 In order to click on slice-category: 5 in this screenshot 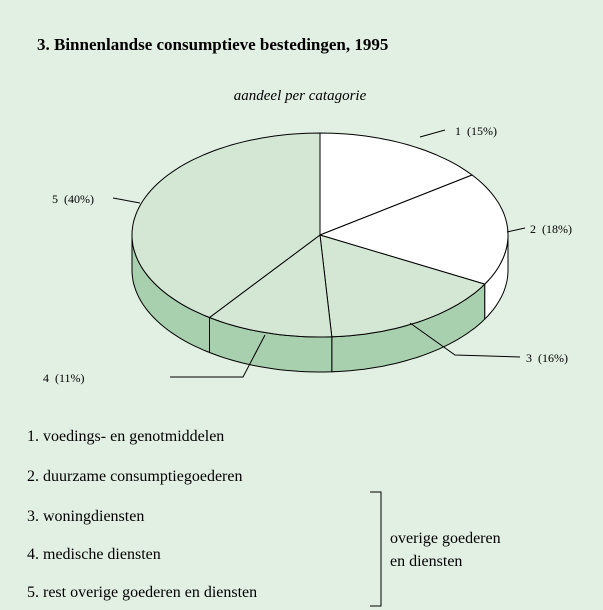, I will do `click(55, 199)`.